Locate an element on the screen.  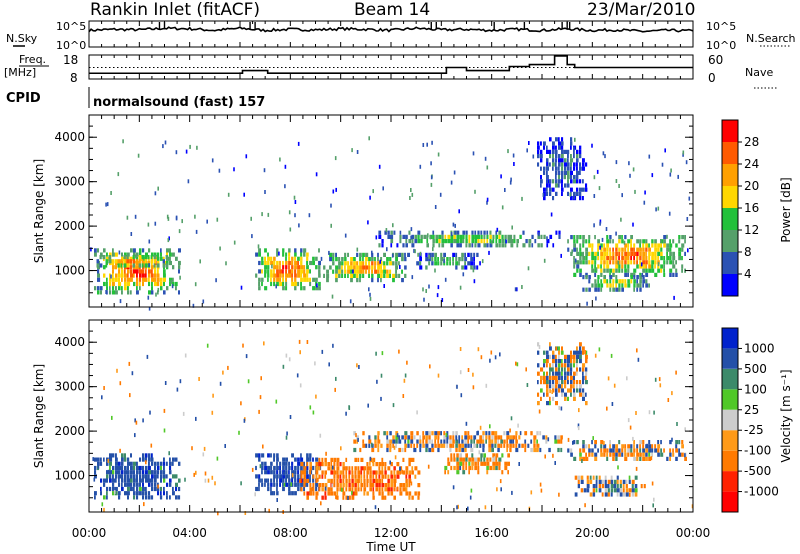
time-tick-label: 04:00 is located at coordinates (189, 533).